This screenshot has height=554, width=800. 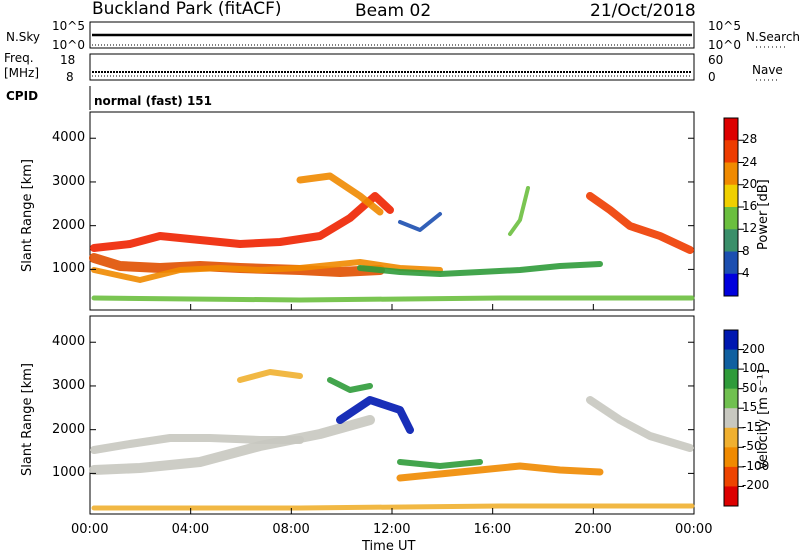 I want to click on colorbar-tick-label: 28, so click(x=750, y=139).